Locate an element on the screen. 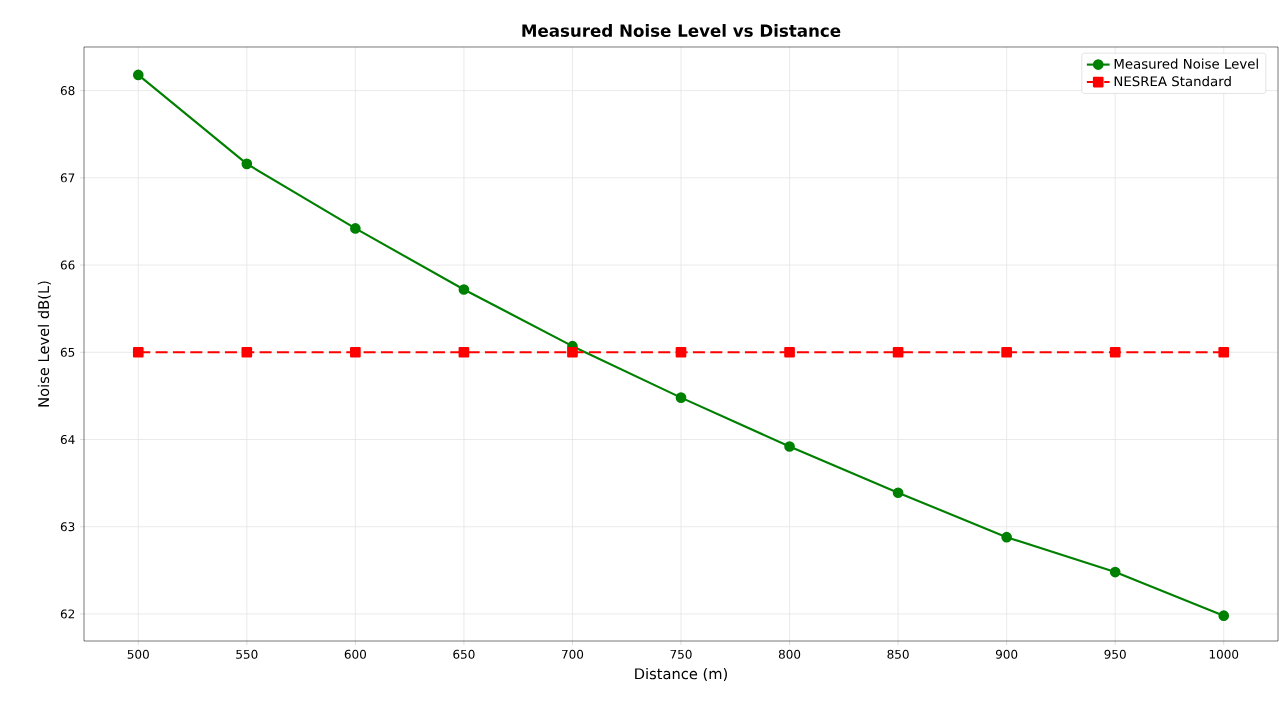 The image size is (1279, 711). x-tick-label: 1000 is located at coordinates (1224, 654).